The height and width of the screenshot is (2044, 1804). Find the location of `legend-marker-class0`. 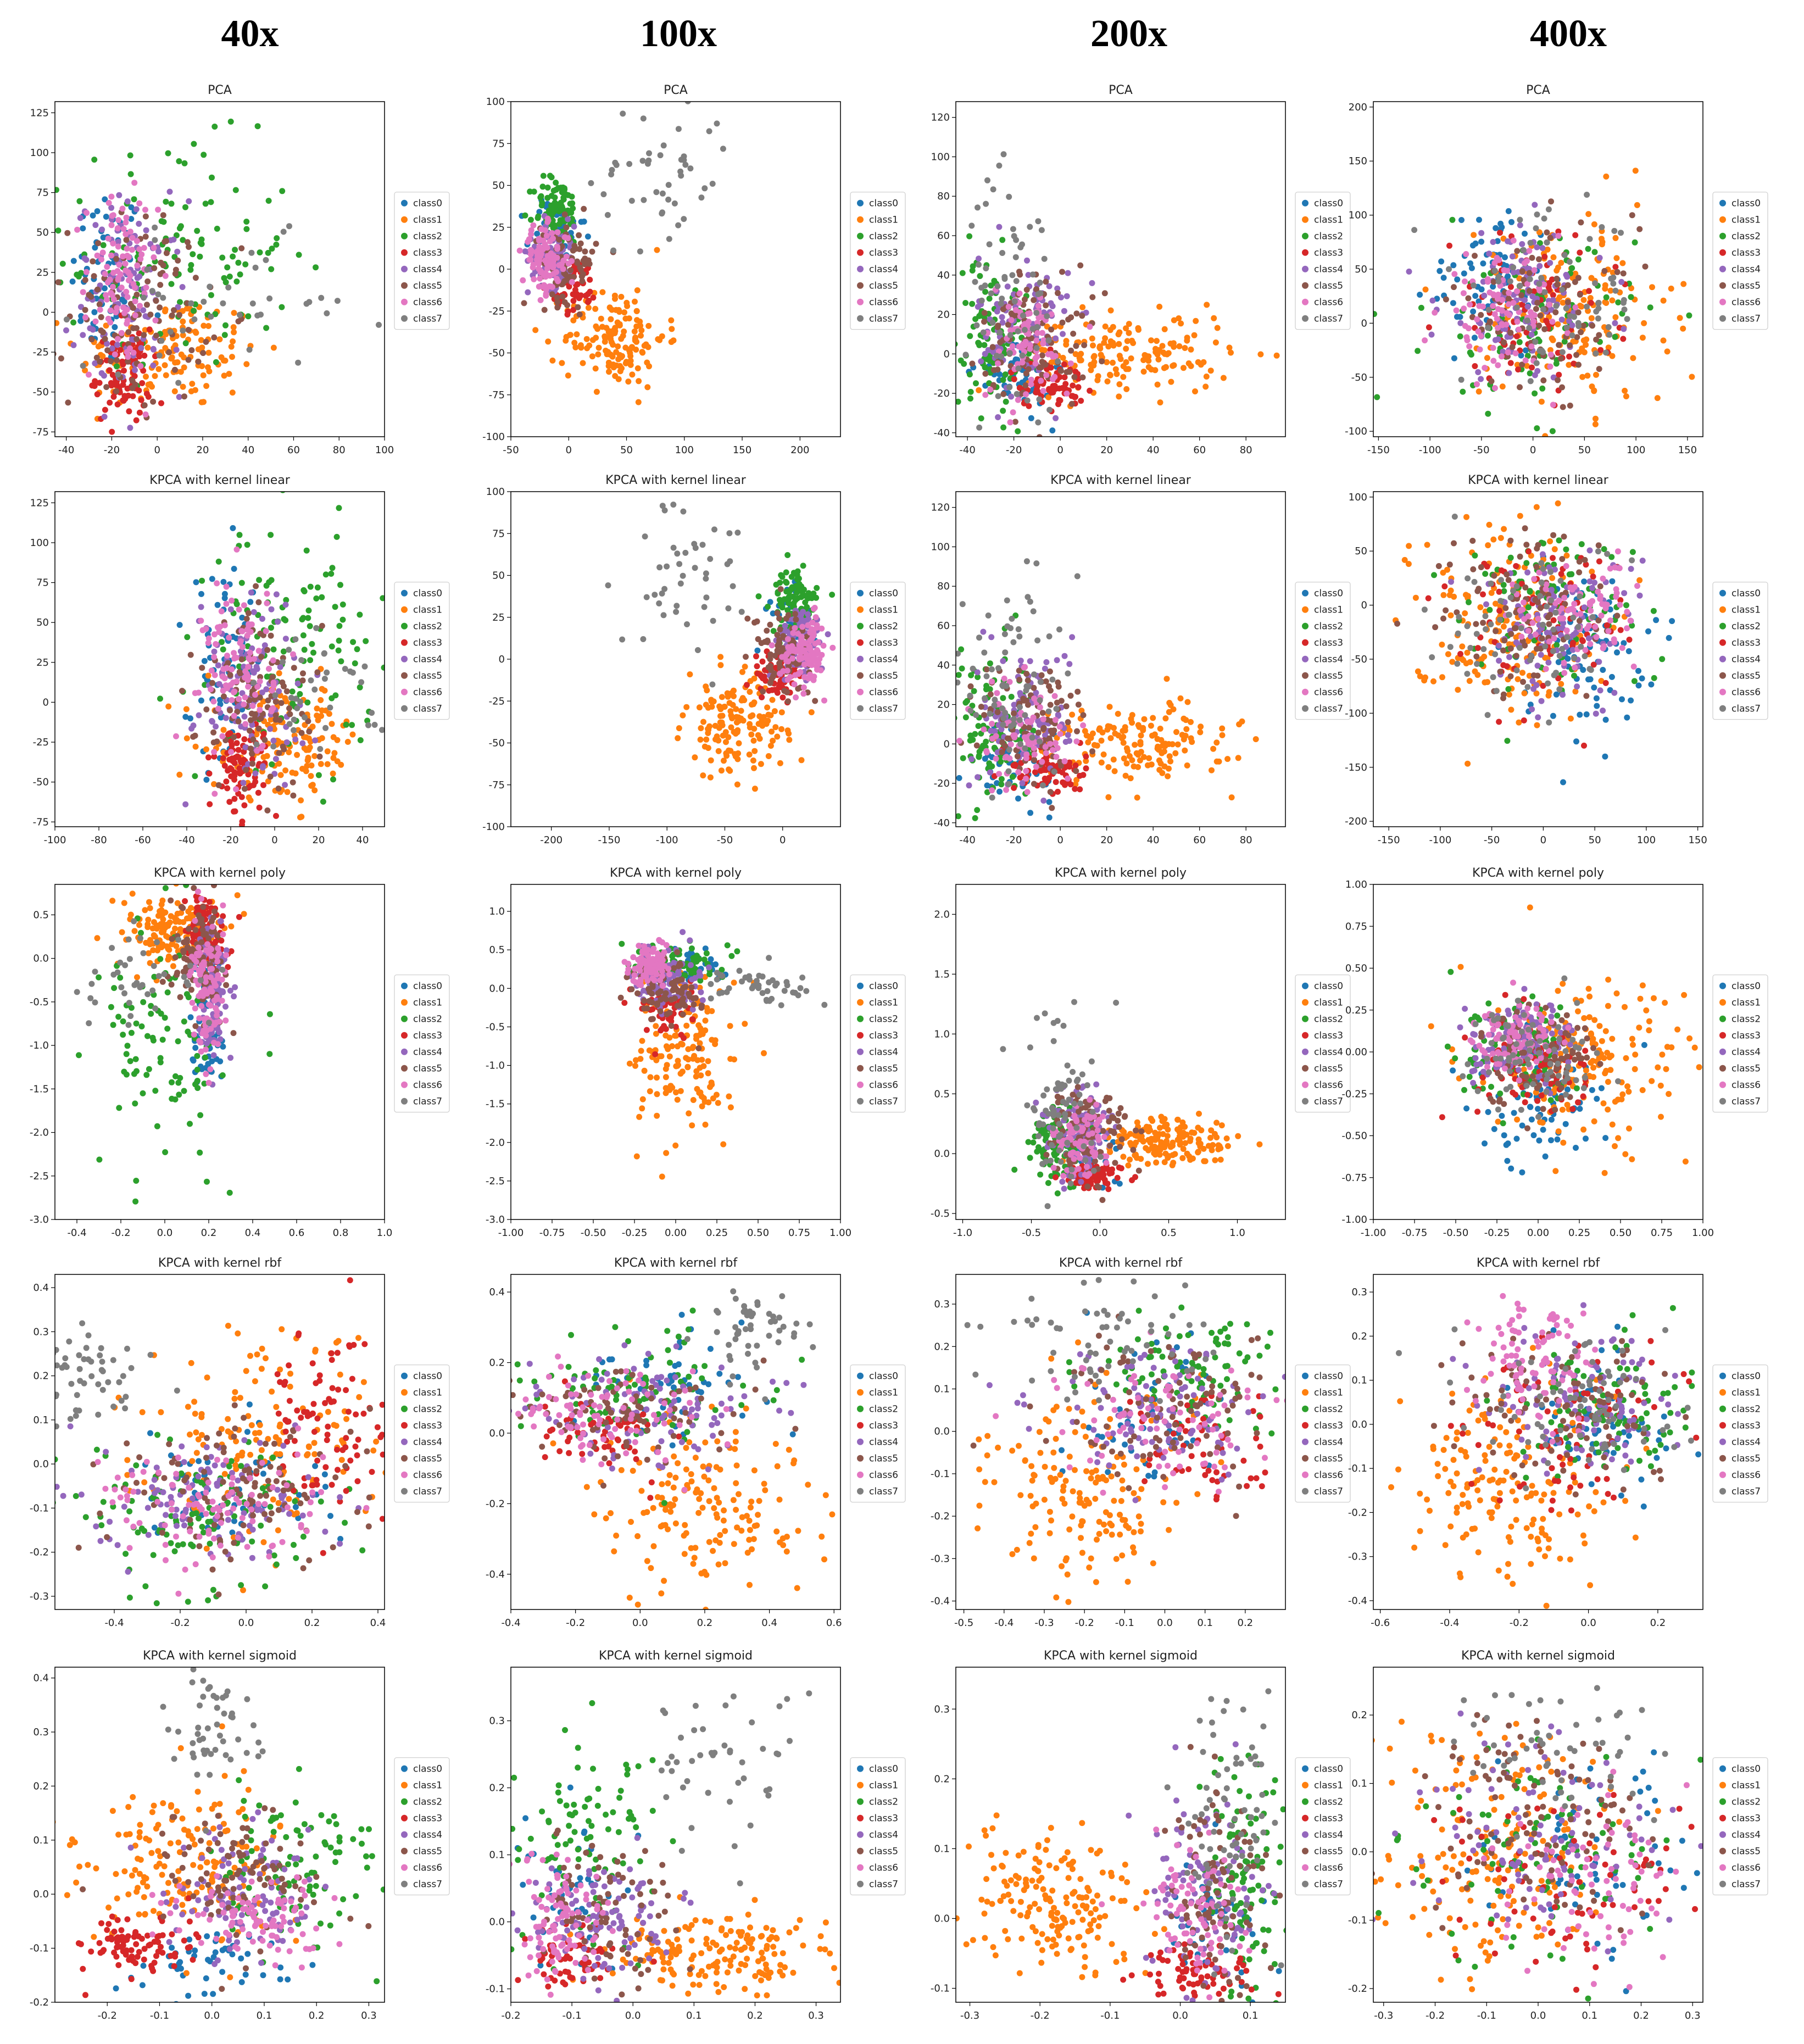

legend-marker-class0 is located at coordinates (1305, 203).